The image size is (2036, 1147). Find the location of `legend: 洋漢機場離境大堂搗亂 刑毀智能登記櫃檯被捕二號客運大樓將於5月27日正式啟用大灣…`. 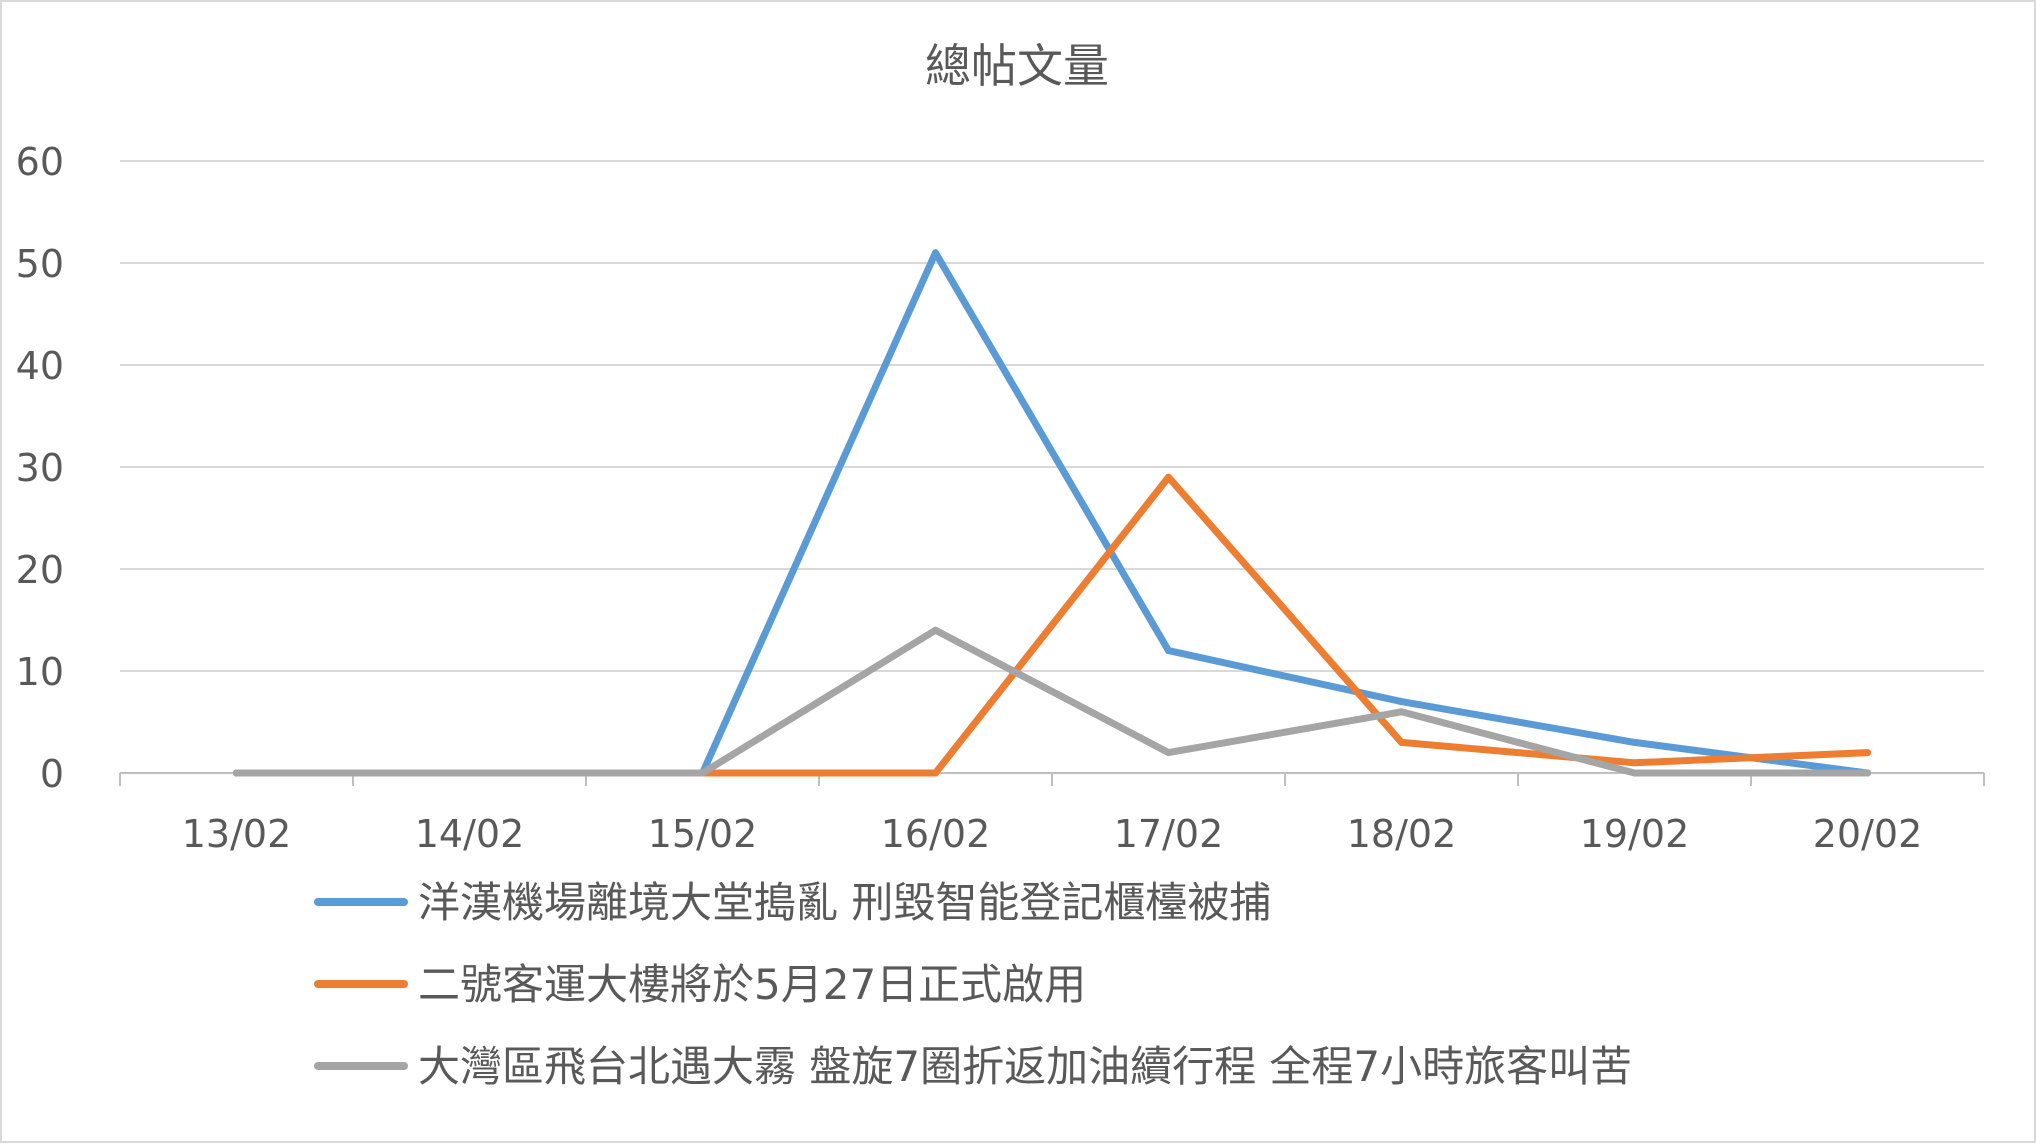

legend: 洋漢機場離境大堂搗亂 刑毀智能登記櫃檯被捕二號客運大樓將於5月27日正式啟用大灣… is located at coordinates (973, 984).